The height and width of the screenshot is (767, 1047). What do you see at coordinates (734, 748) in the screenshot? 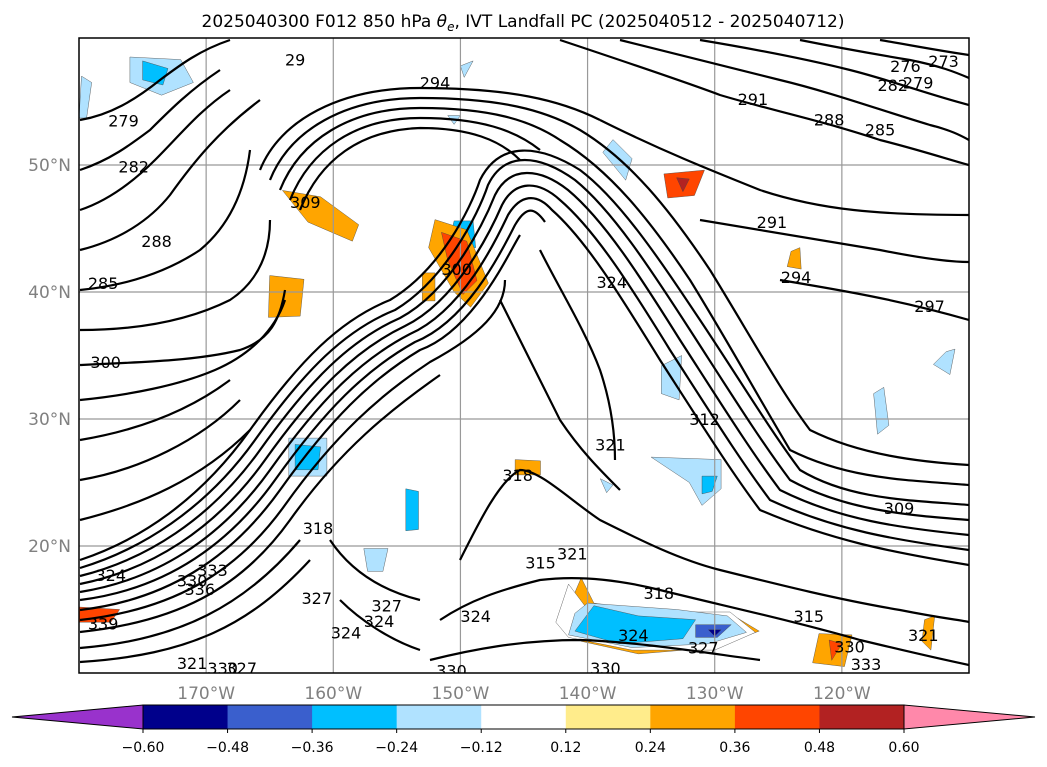
I see `colorbar-tick-label: 0.36` at bounding box center [734, 748].